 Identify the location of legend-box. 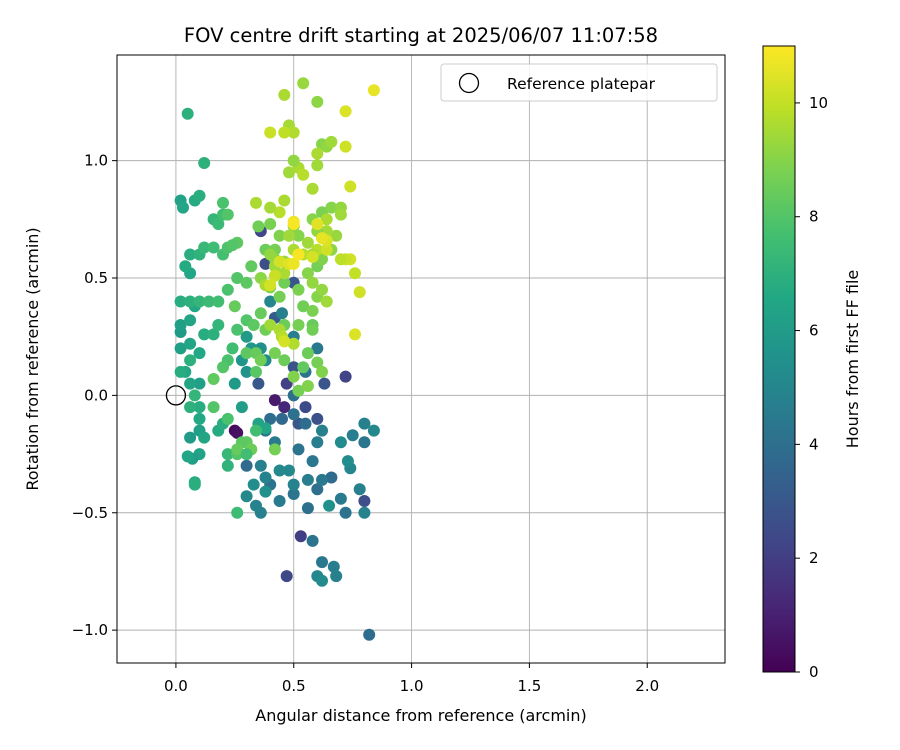
(579, 82).